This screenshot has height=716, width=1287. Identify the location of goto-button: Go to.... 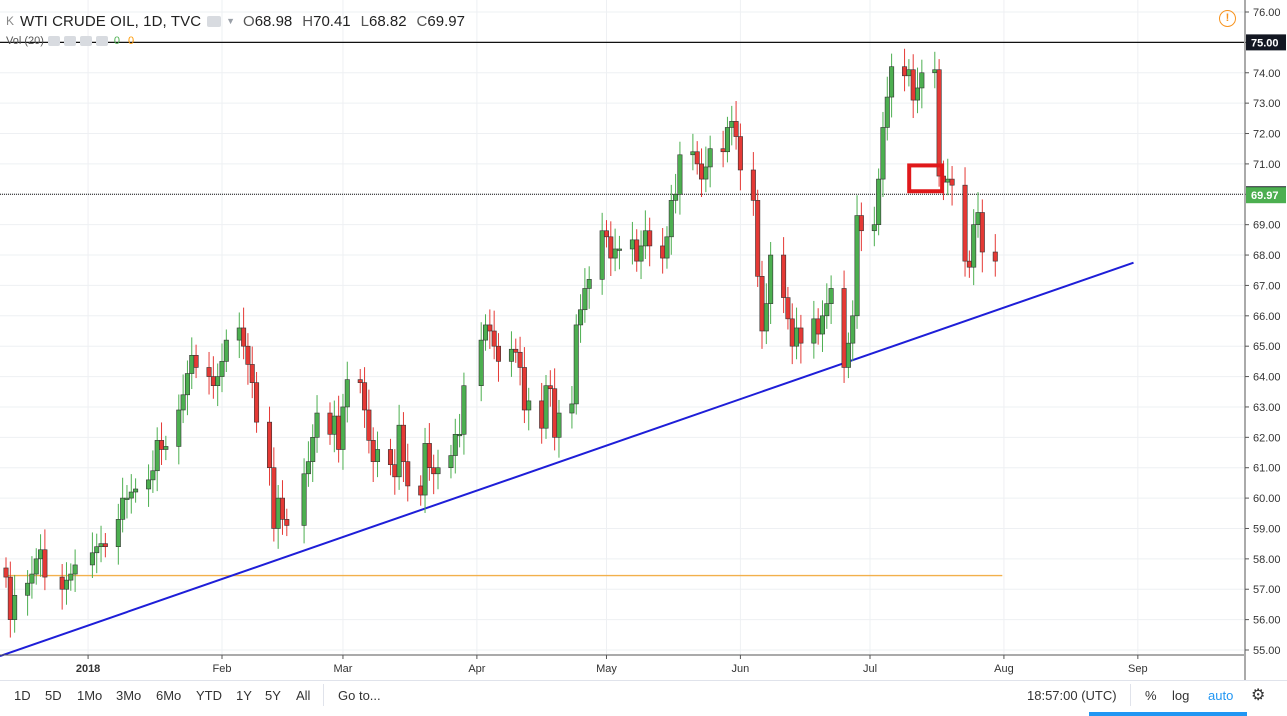
(359, 695).